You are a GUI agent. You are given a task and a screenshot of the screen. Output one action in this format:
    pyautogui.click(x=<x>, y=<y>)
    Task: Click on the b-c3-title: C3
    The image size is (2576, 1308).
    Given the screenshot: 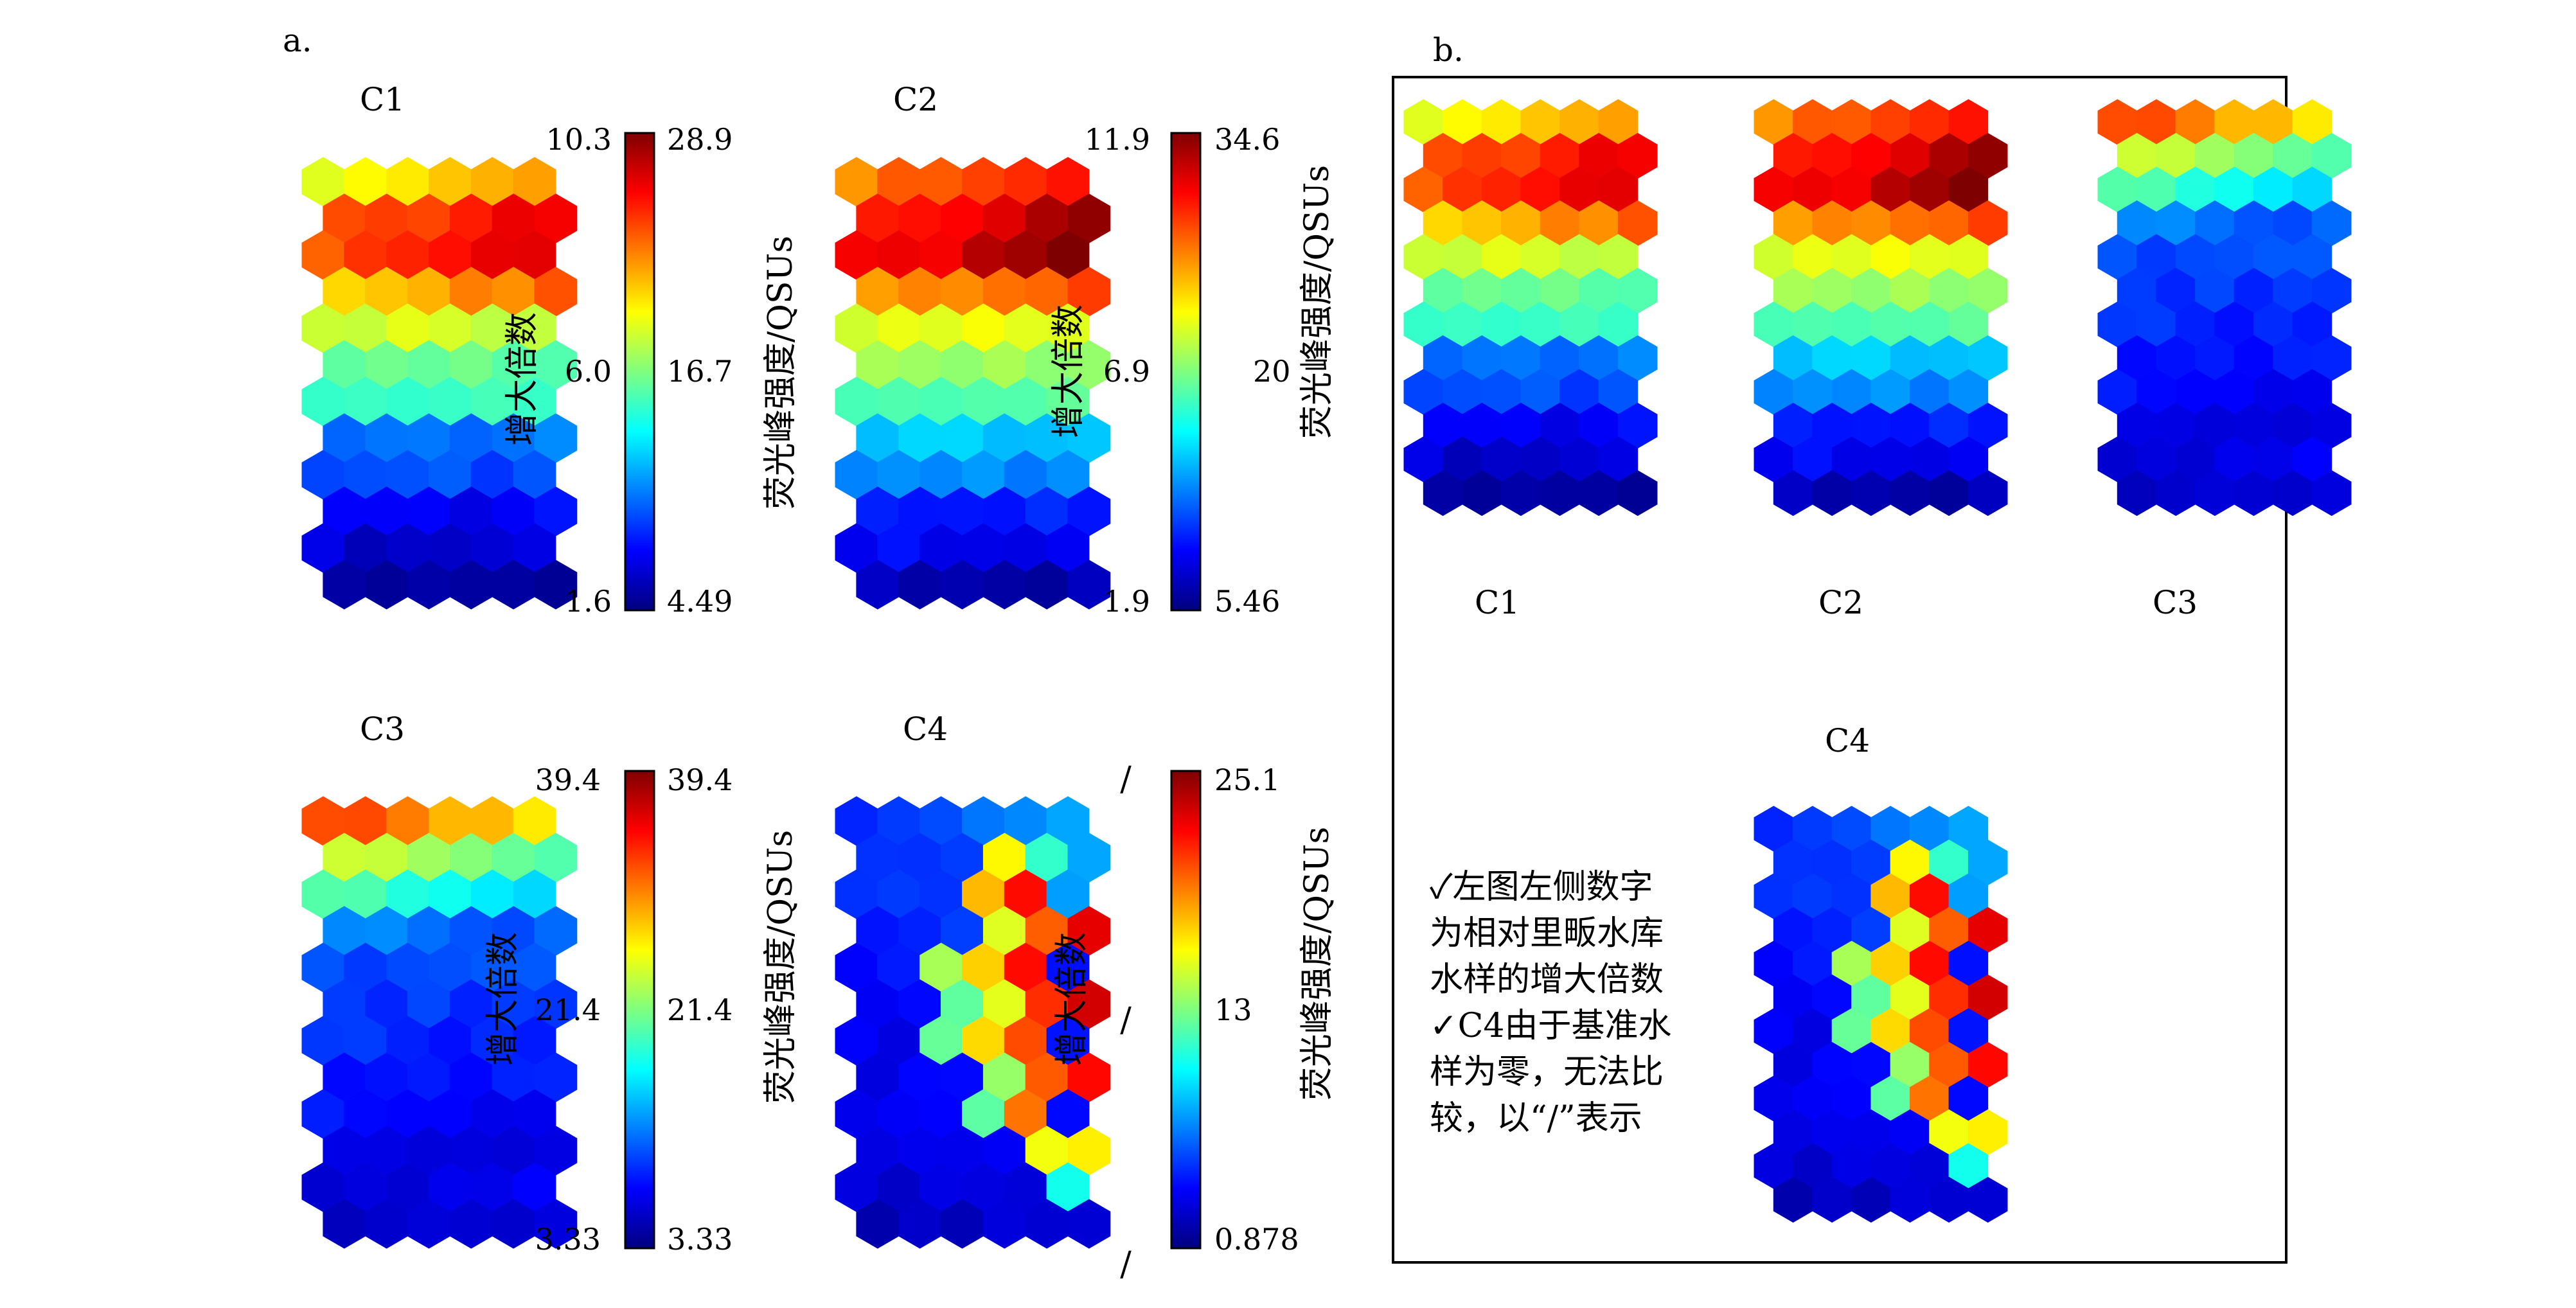 What is the action you would take?
    pyautogui.click(x=2175, y=602)
    